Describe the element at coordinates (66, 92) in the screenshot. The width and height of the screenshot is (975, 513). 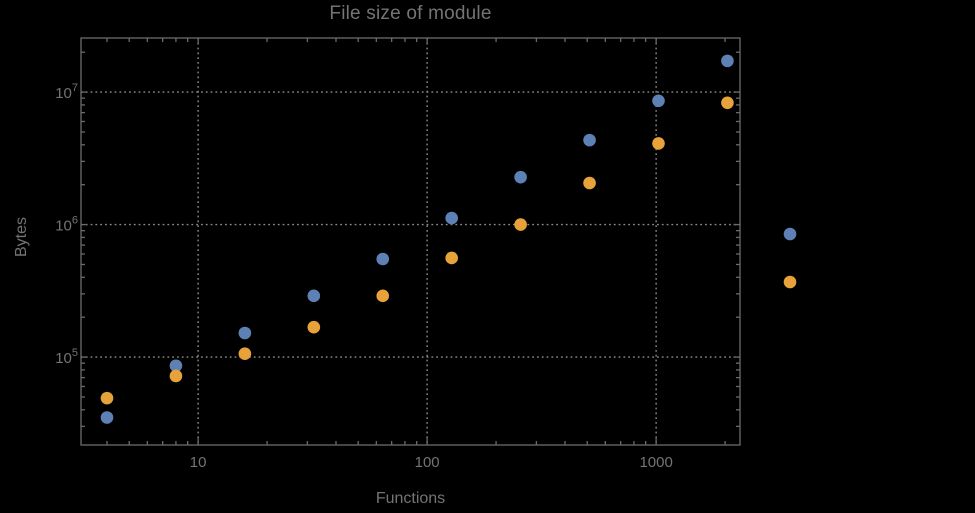
I see `y-tick-label: 10⁷` at that location.